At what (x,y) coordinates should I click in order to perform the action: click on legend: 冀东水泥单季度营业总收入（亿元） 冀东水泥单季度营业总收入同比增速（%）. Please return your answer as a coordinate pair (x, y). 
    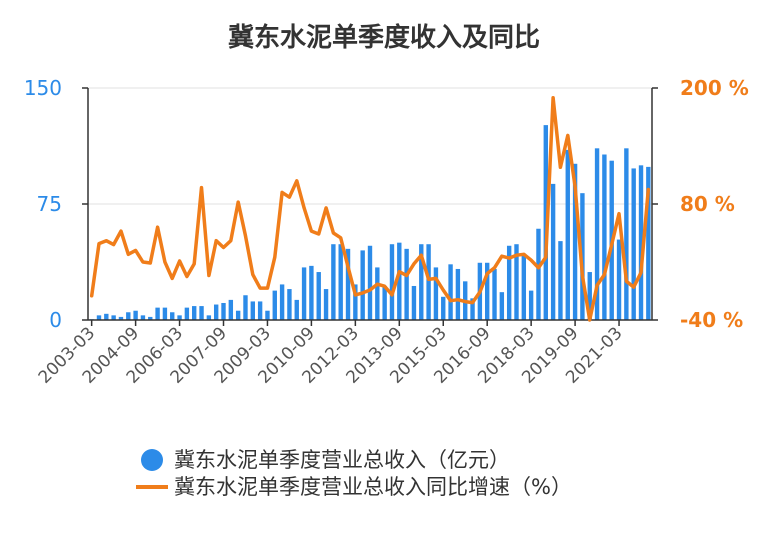
    Looking at the image, I should click on (354, 473).